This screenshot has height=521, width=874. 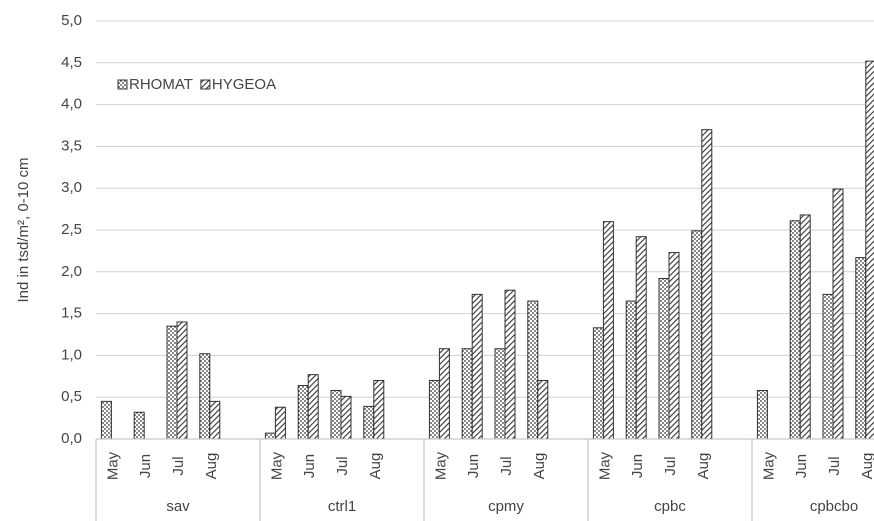 I want to click on legend-label: RHOMAT, so click(x=161, y=84).